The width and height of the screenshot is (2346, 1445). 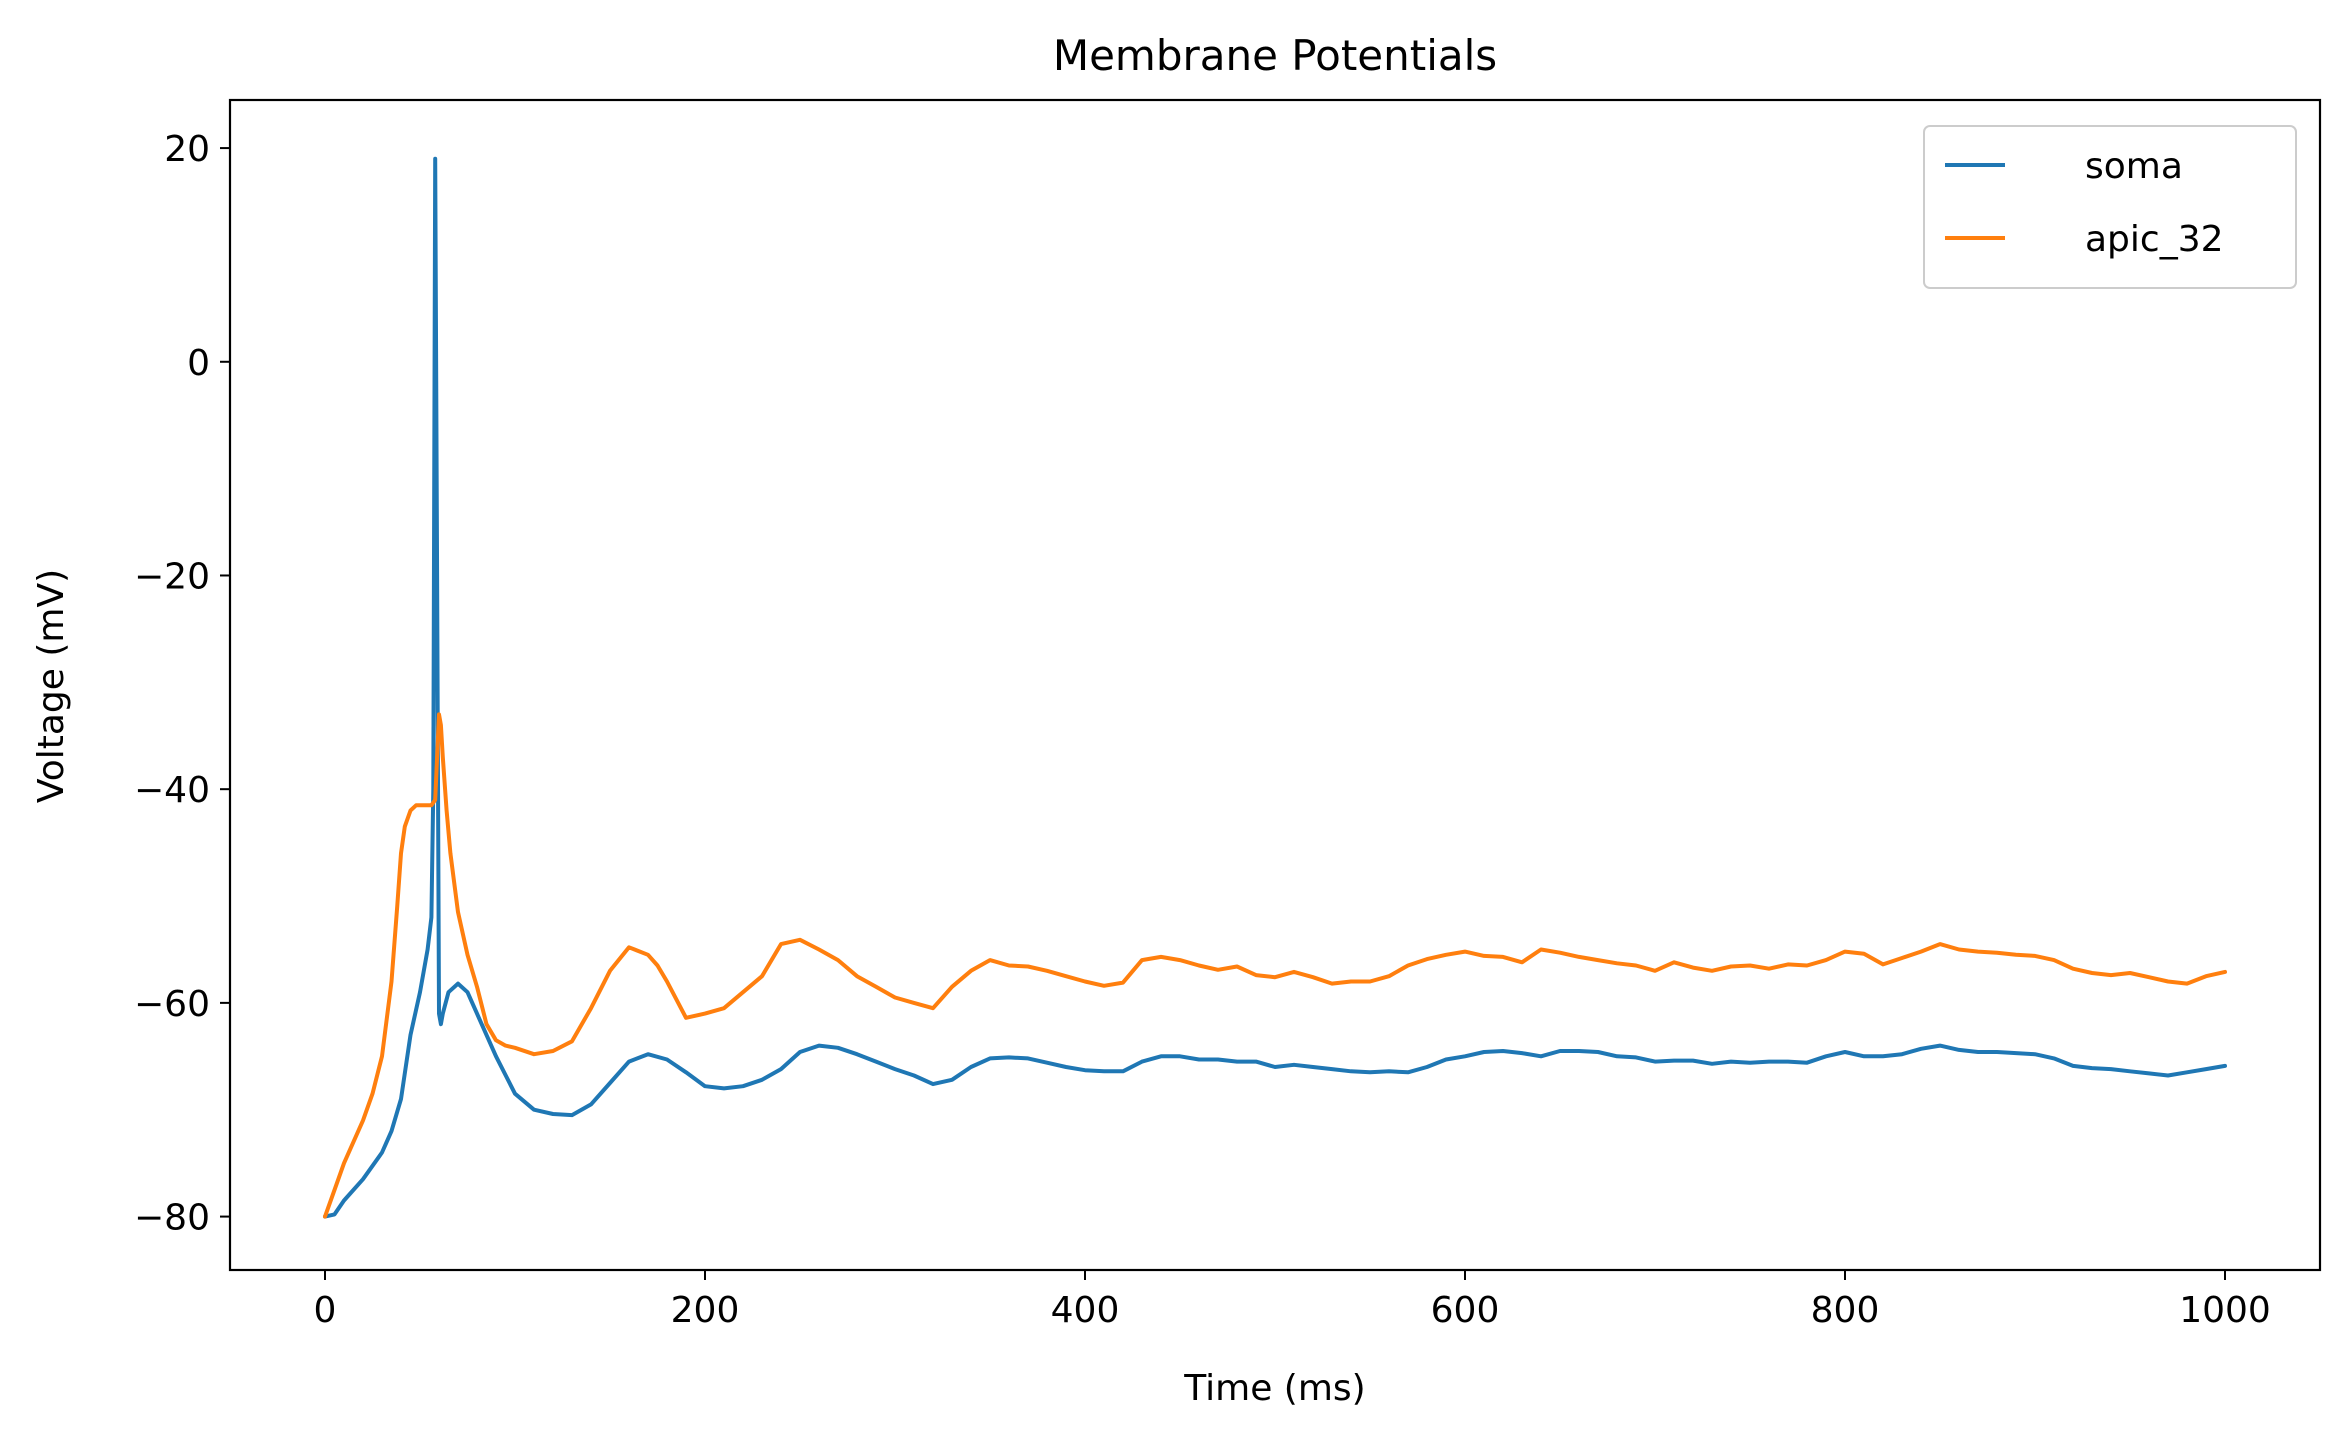 I want to click on y-tick-label: −20, so click(x=172, y=576).